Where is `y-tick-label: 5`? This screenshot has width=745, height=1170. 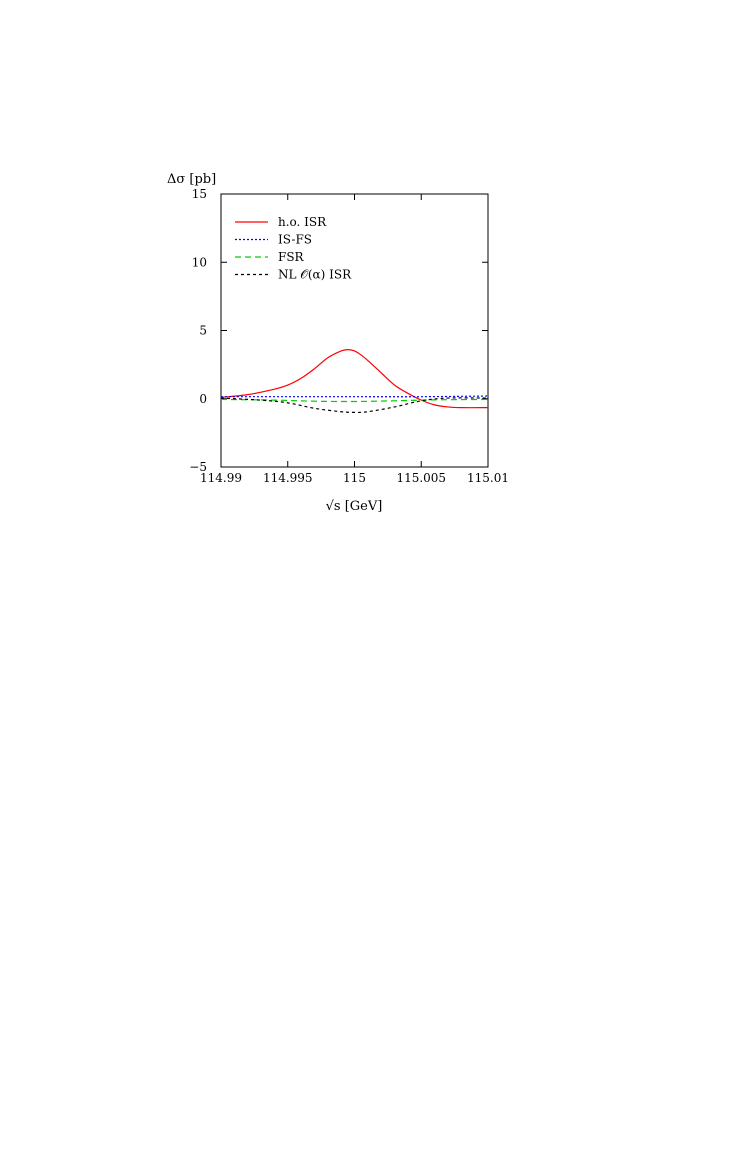
y-tick-label: 5 is located at coordinates (203, 331).